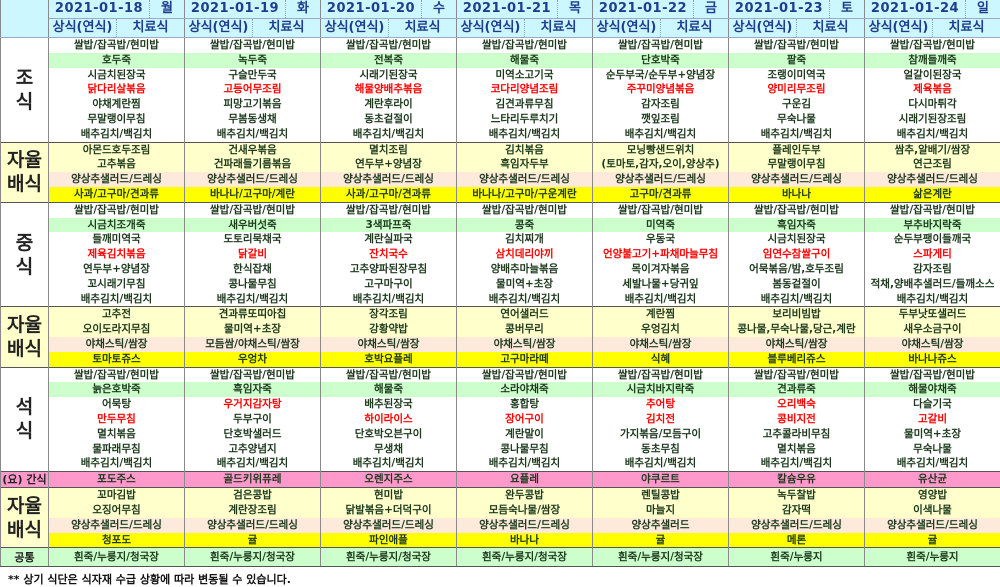 The height and width of the screenshot is (587, 1000). I want to click on snack-item: 야쿠르트, so click(661, 480).